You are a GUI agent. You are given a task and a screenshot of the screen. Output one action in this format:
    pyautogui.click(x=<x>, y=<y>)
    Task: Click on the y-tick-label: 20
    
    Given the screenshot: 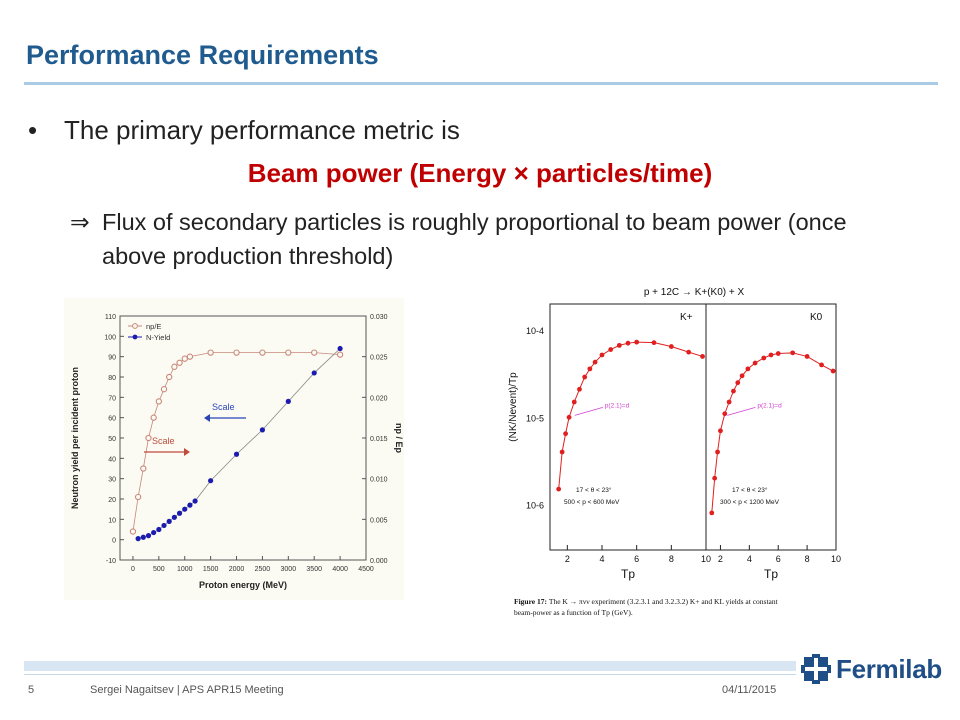 What is the action you would take?
    pyautogui.click(x=112, y=500)
    